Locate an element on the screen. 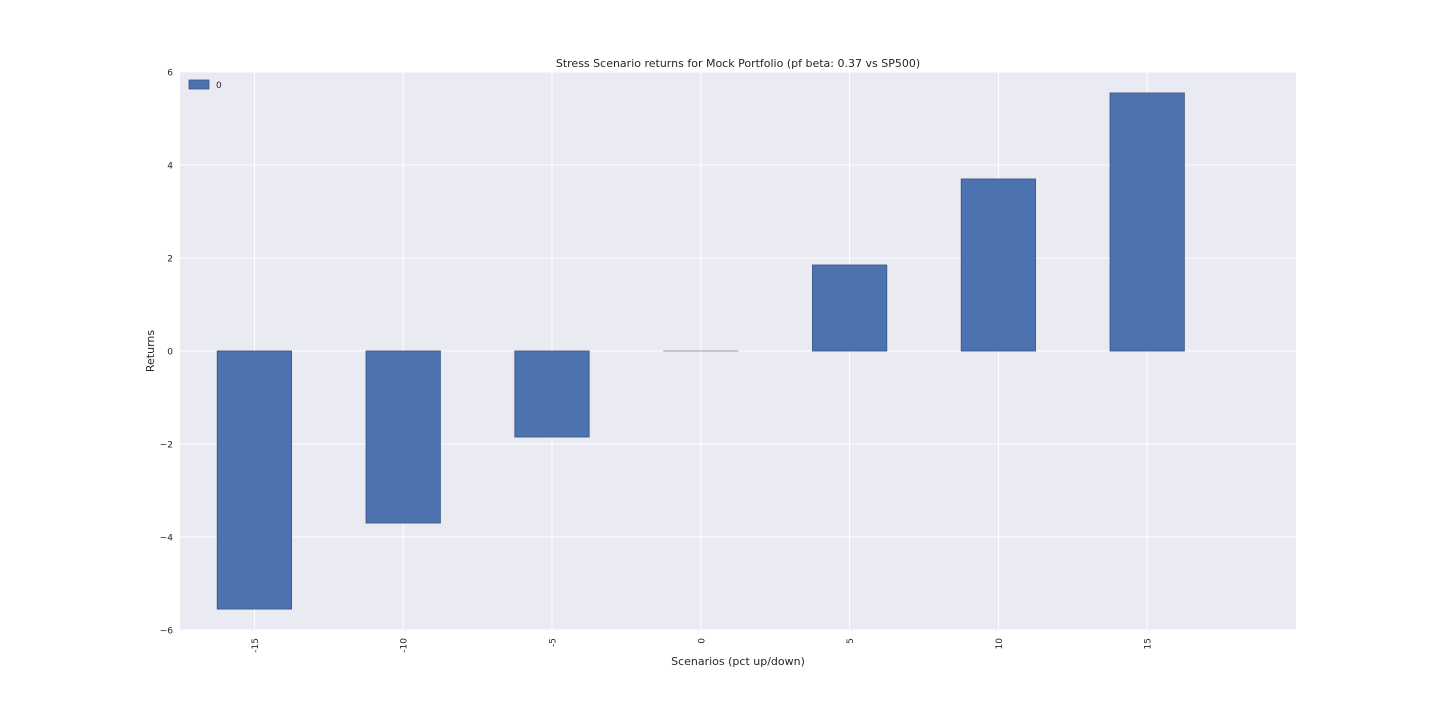 Image resolution: width=1440 pixels, height=720 pixels. bar--5 is located at coordinates (552, 394).